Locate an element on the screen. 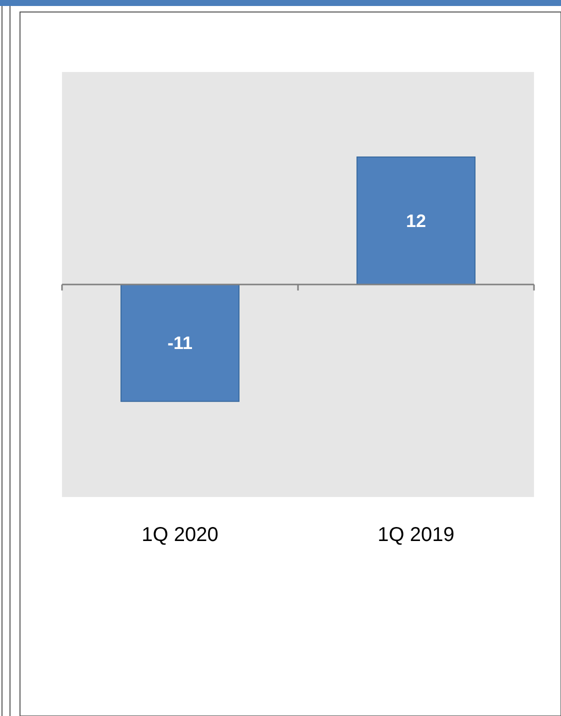 This screenshot has width=561, height=716. data-label: 12 is located at coordinates (416, 221).